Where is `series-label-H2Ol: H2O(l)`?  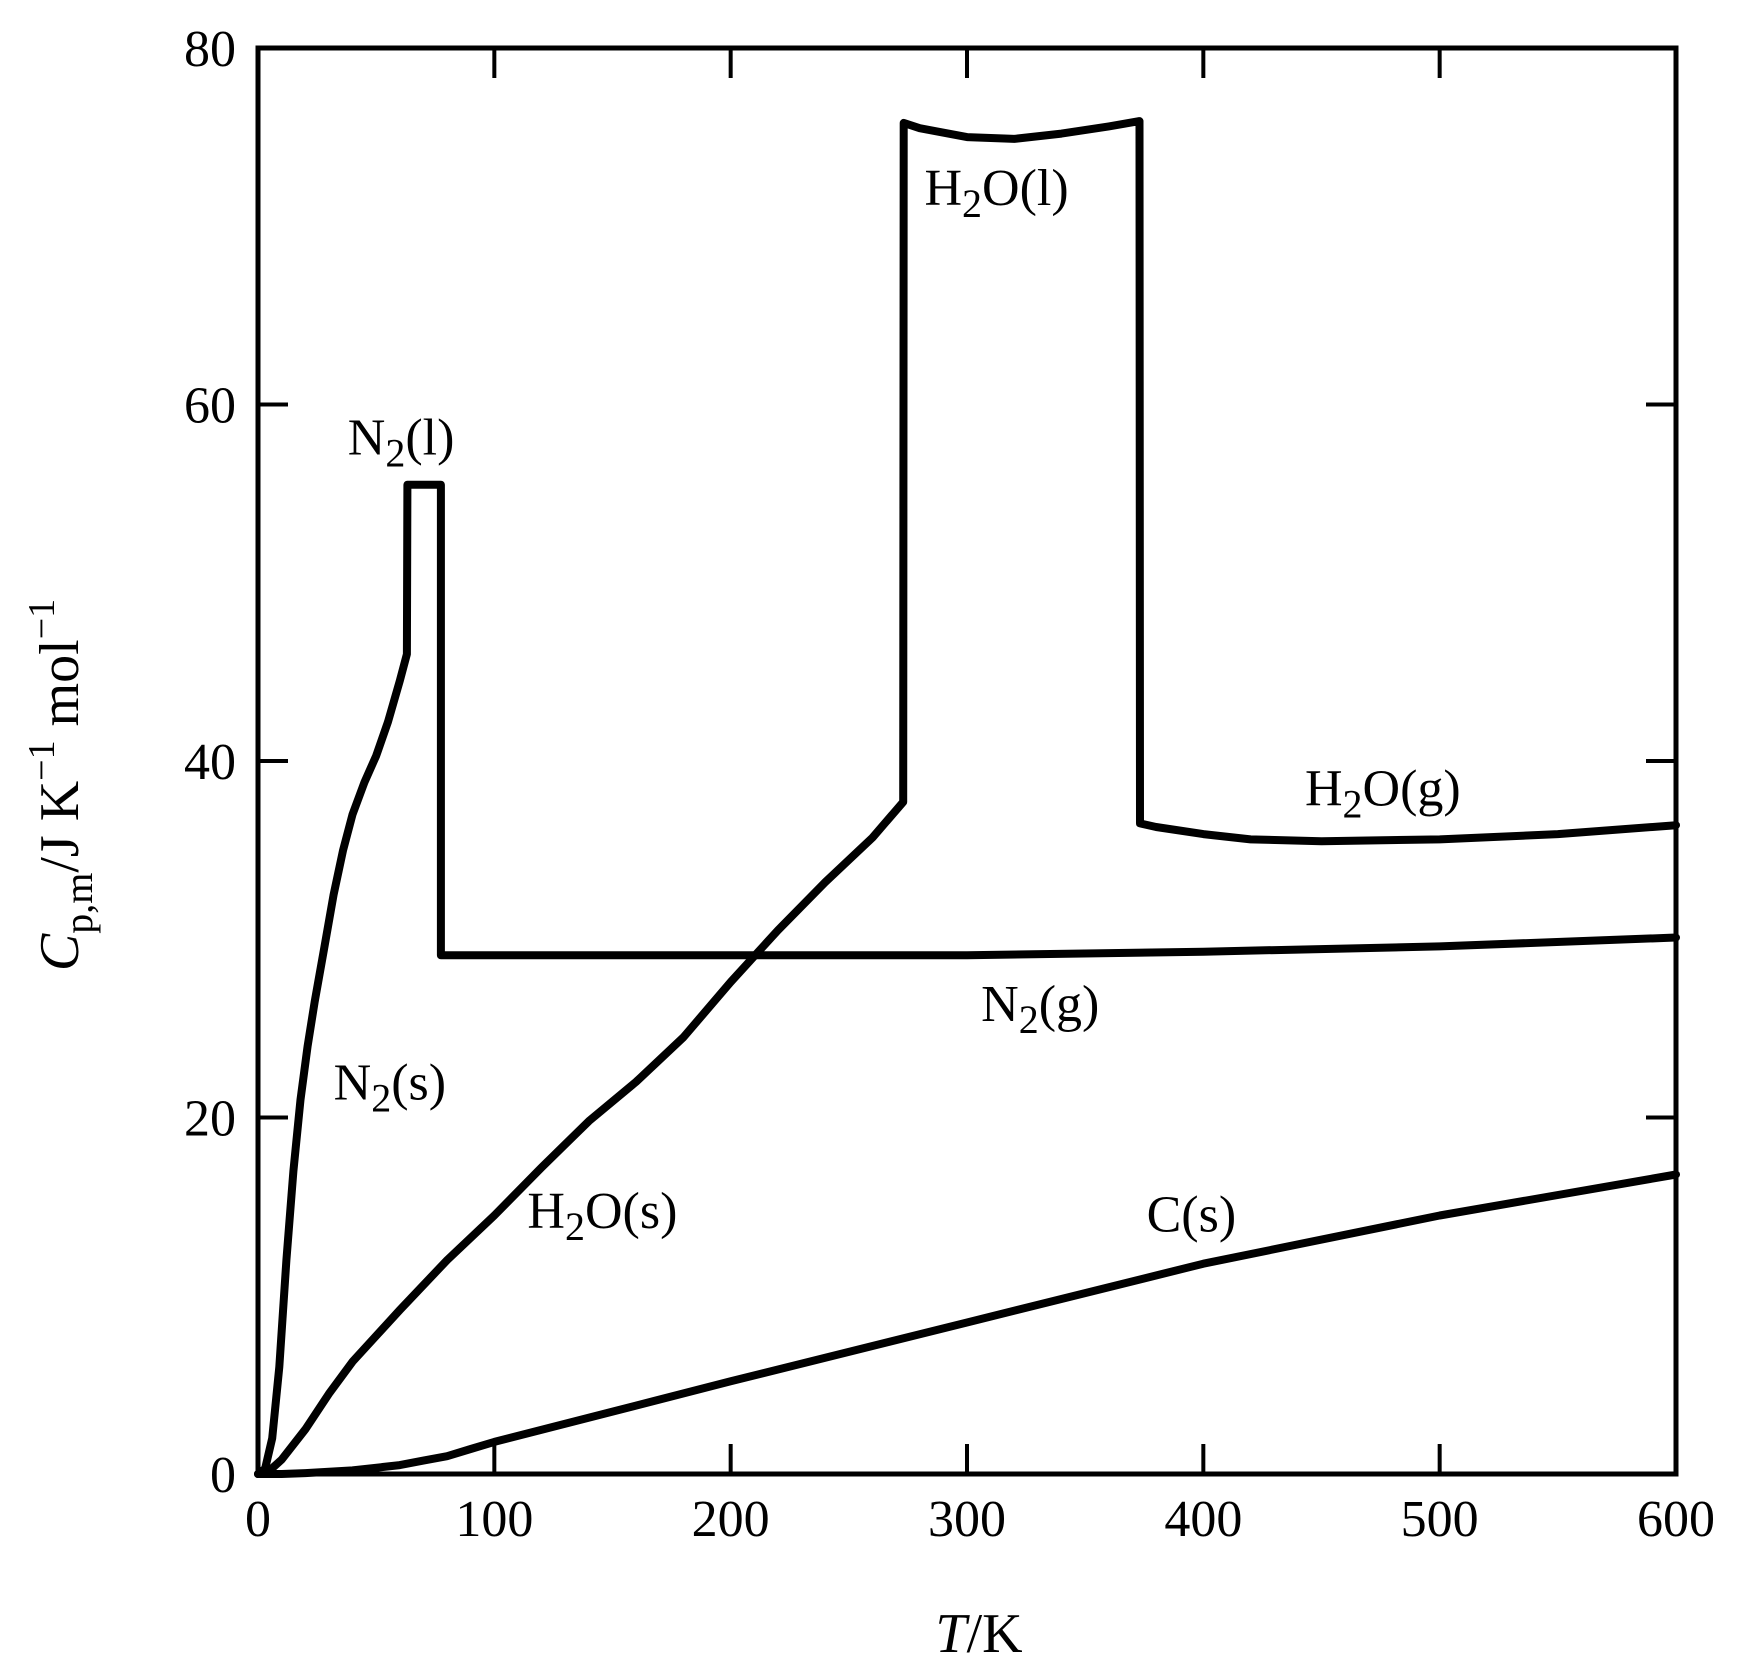
series-label-H2Ol: H2O(l) is located at coordinates (996, 193).